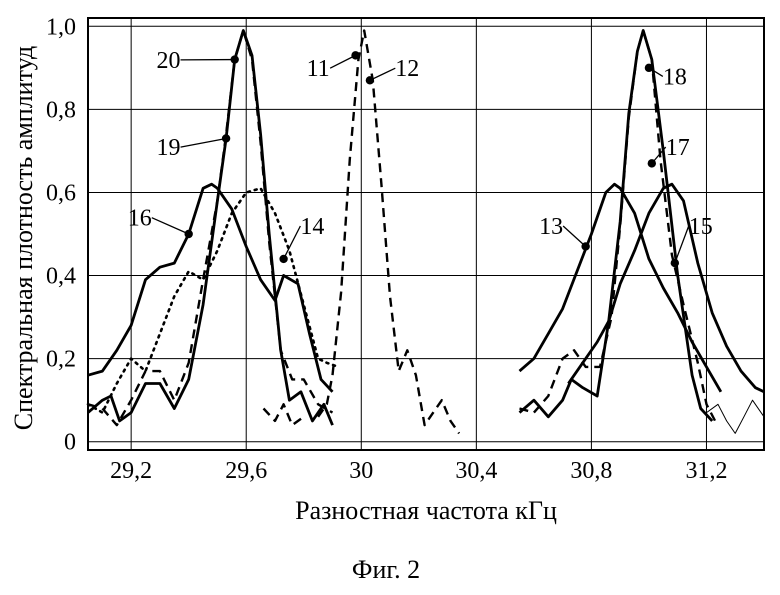 The width and height of the screenshot is (780, 595). I want to click on x-tick-label: 30,4, so click(476, 471).